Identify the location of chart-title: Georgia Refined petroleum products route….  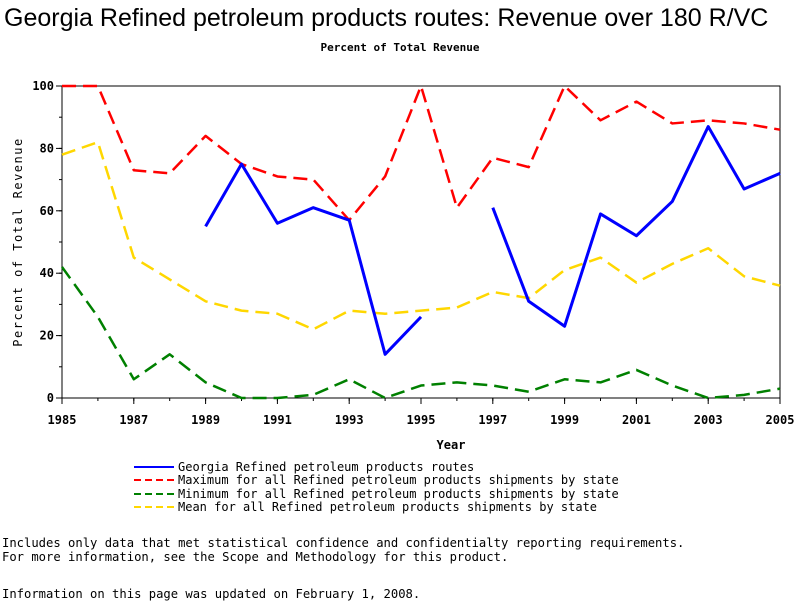
(386, 18).